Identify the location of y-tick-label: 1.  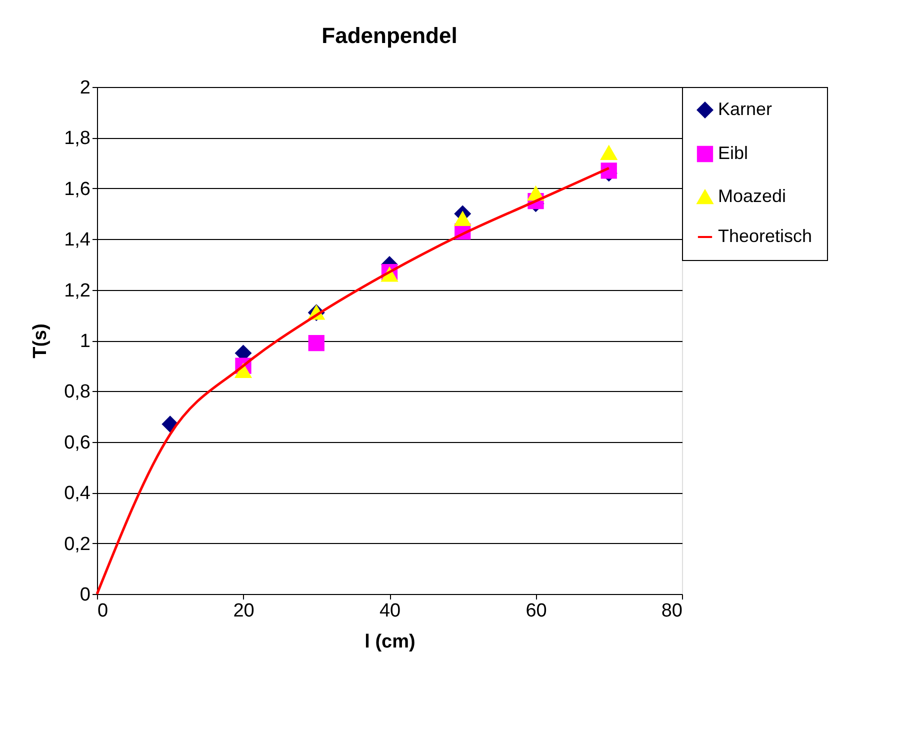
(85, 341).